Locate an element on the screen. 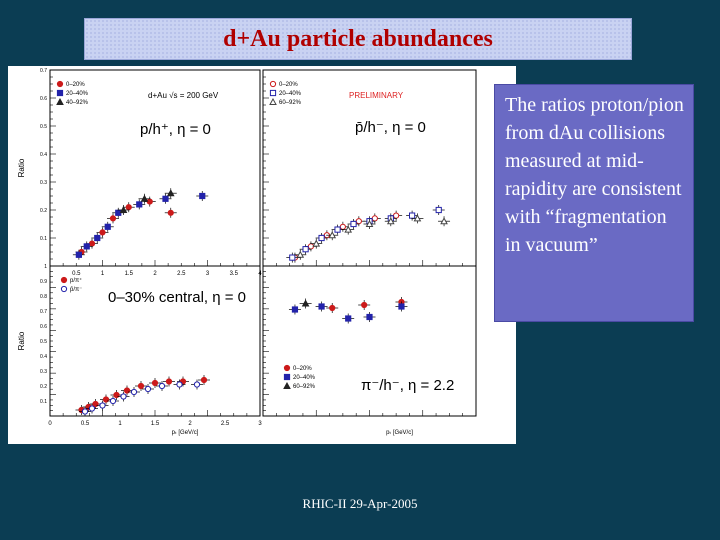 The width and height of the screenshot is (720, 540). bottom-left-ytick-label: 0.3 is located at coordinates (43, 372).